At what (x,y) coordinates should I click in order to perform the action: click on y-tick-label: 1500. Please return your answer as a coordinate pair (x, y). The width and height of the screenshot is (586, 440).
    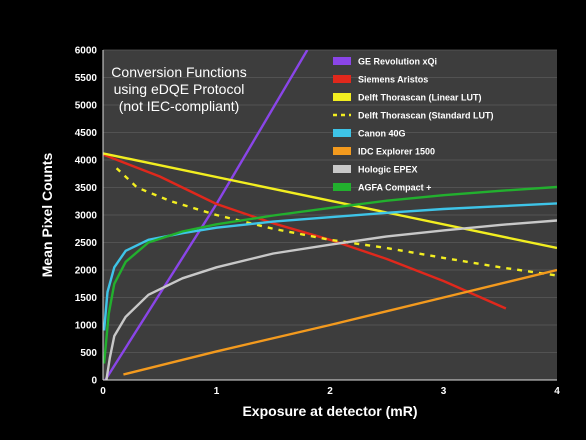
    Looking at the image, I should click on (86, 298).